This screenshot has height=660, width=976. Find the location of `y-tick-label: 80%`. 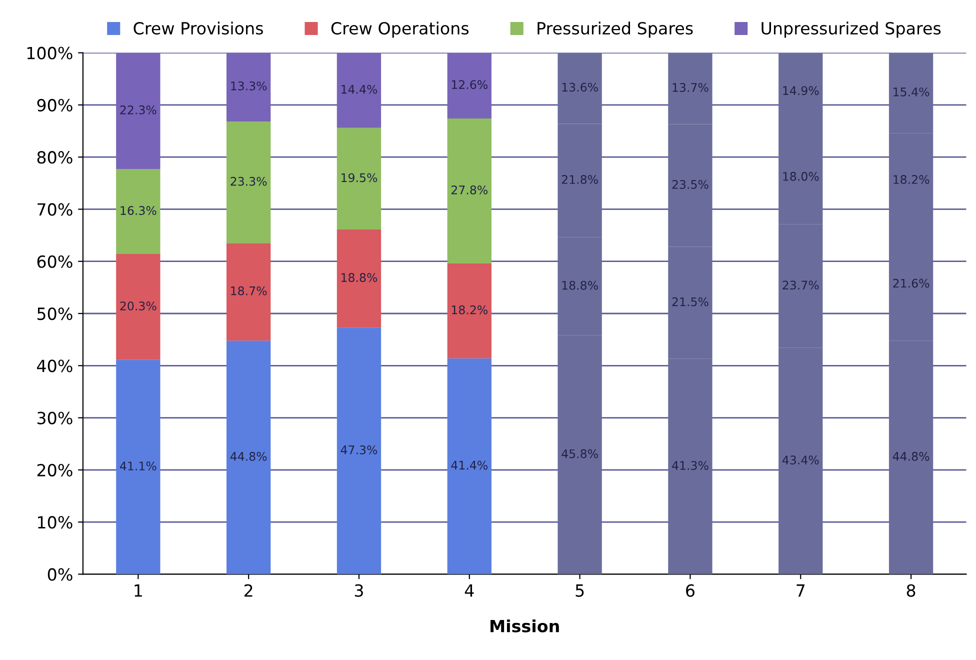

y-tick-label: 80% is located at coordinates (54, 157).